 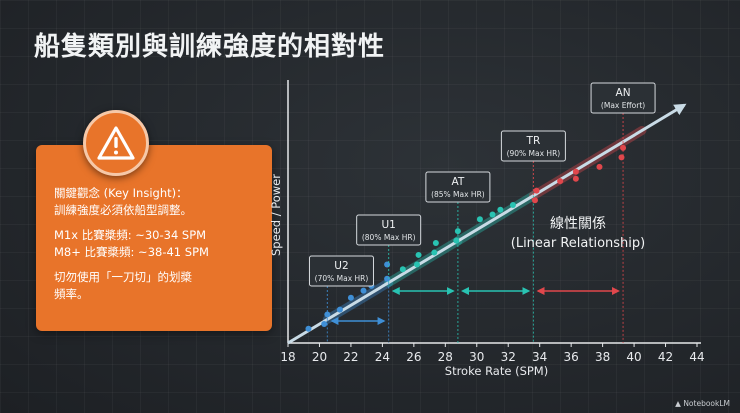 I want to click on warning-badge, so click(x=116, y=143).